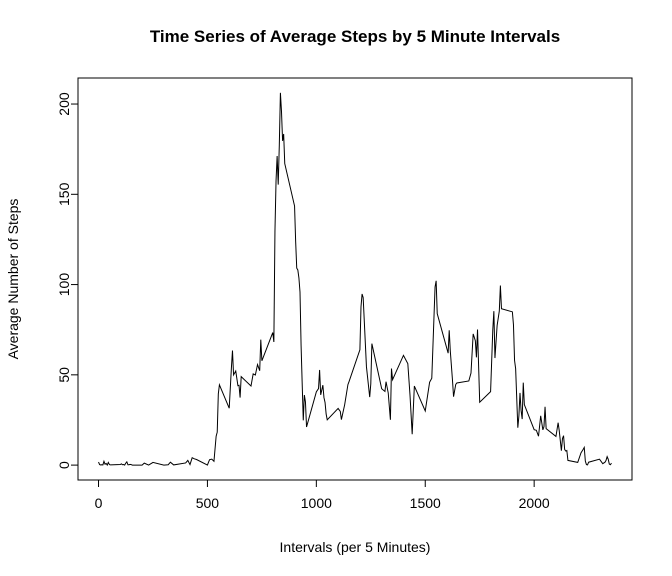 The height and width of the screenshot is (576, 672). Describe the element at coordinates (64, 285) in the screenshot. I see `y-tick-label: 100` at that location.